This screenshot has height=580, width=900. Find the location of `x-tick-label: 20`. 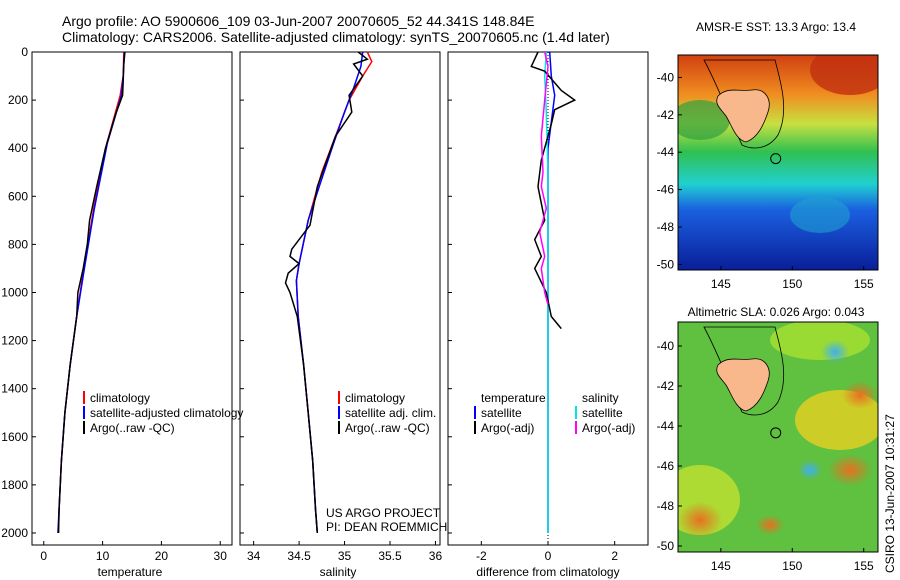

x-tick-label: 20 is located at coordinates (162, 556).